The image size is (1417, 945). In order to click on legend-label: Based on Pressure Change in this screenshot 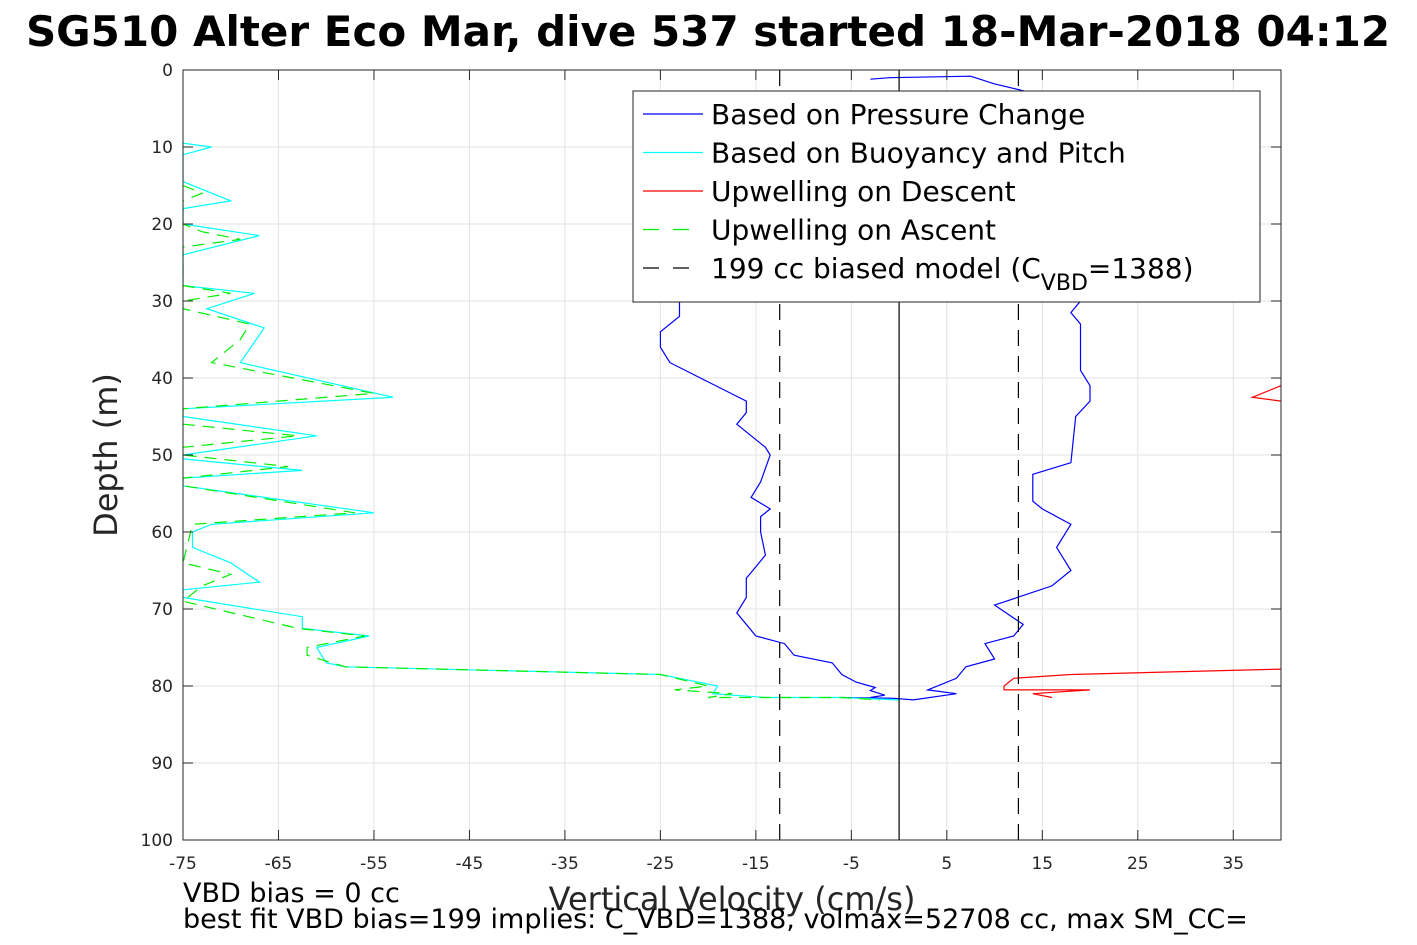, I will do `click(898, 114)`.